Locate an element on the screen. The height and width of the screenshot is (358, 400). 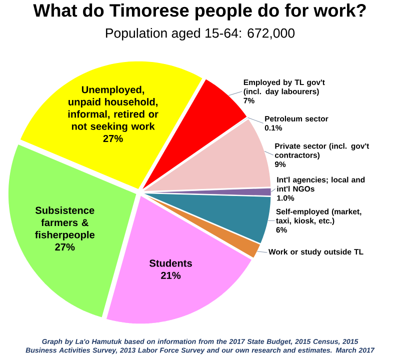
chart-title: What do Timorese people do for work? is located at coordinates (199, 12).